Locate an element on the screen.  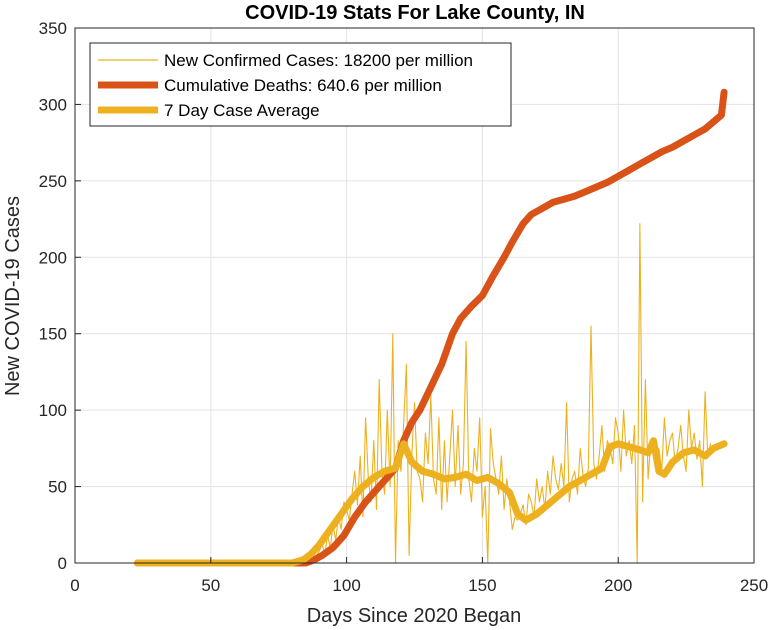
y-tick-label: 100 is located at coordinates (53, 410).